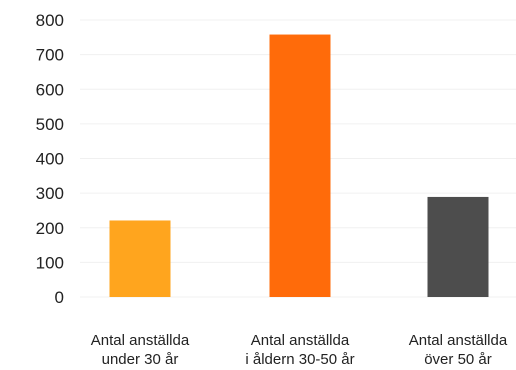 This screenshot has width=516, height=370. I want to click on y-tick-label: 300, so click(50, 193).